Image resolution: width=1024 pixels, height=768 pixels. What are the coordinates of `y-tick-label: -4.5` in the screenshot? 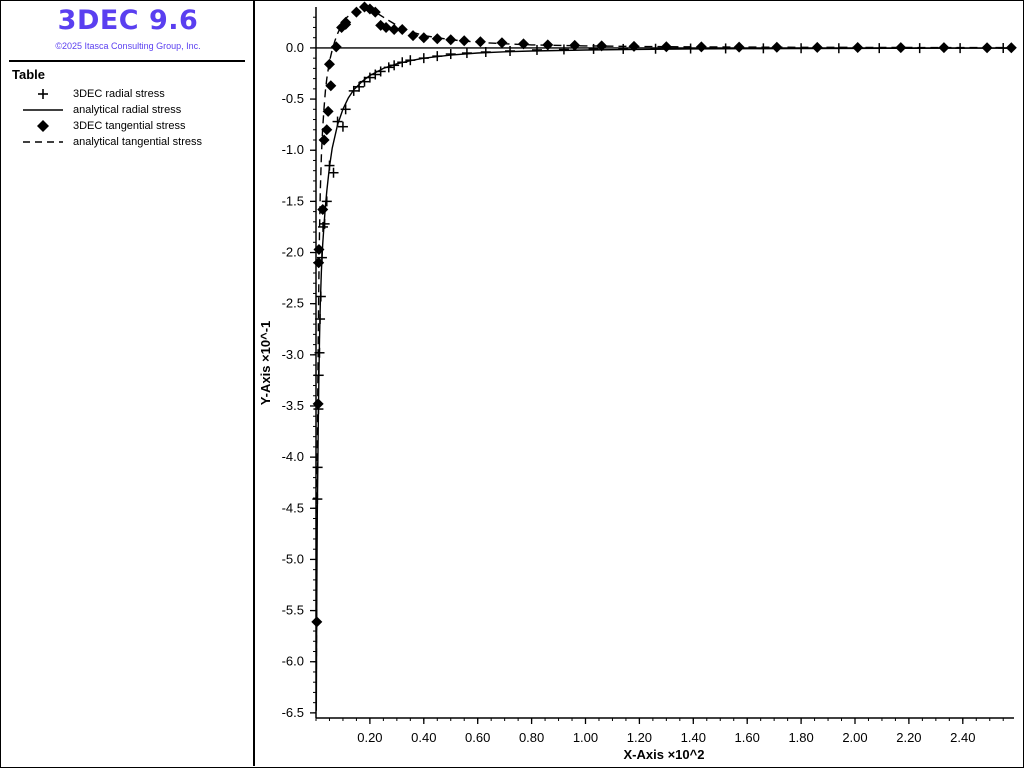 It's located at (293, 507).